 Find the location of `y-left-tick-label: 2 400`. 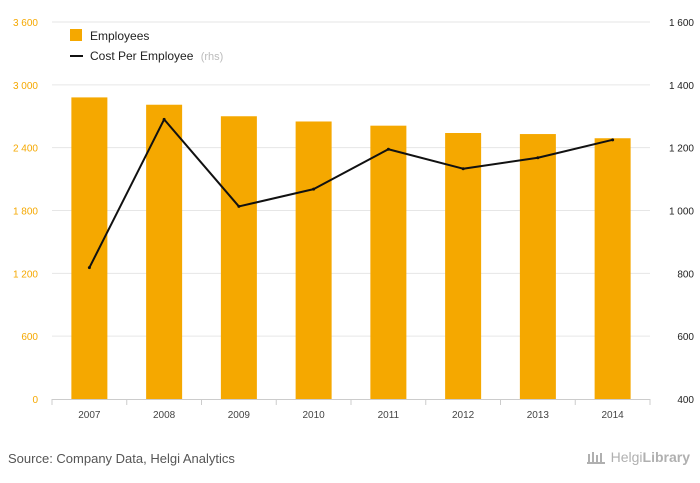

y-left-tick-label: 2 400 is located at coordinates (25, 149).